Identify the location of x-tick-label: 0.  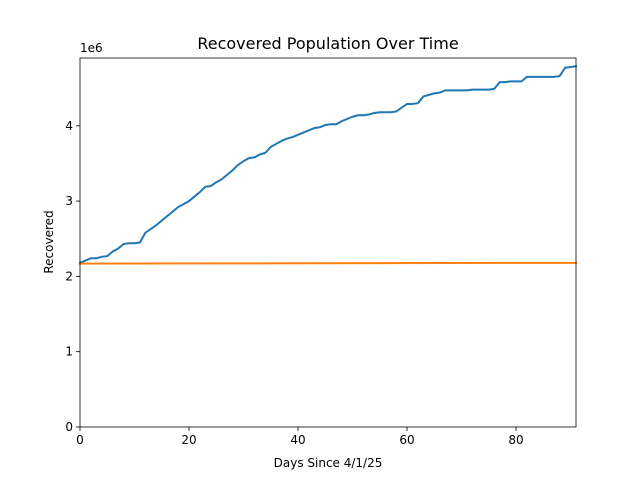
(80, 440).